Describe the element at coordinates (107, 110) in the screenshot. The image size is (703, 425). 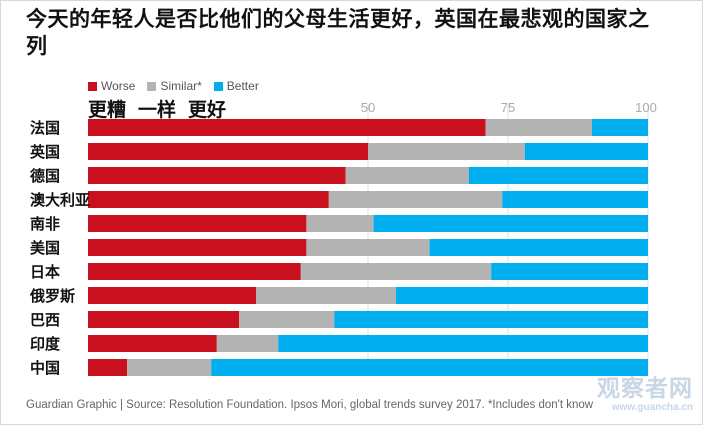
I see `legend-cn-worse: 更糟` at that location.